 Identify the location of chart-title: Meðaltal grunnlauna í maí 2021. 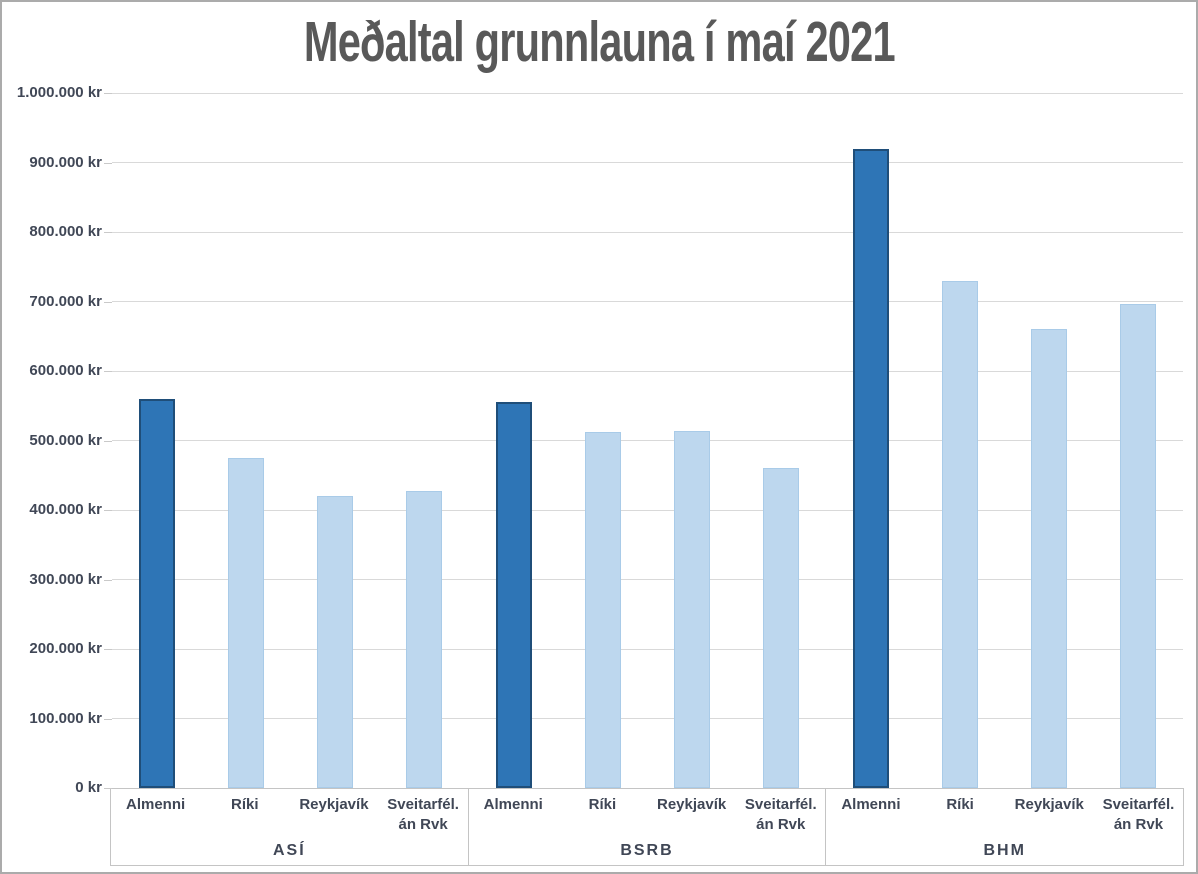
(599, 42).